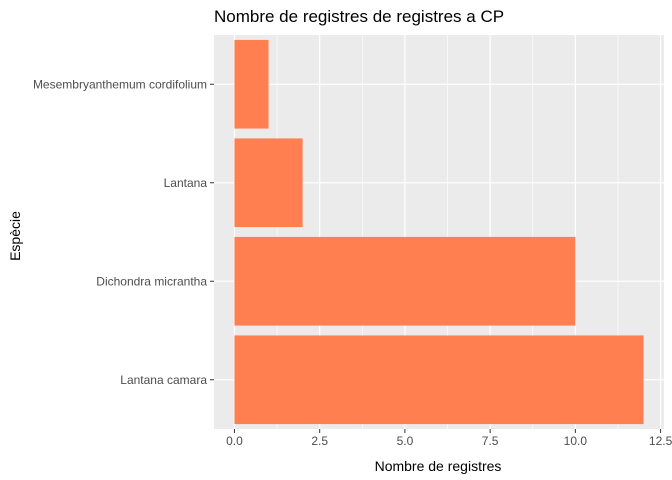 This screenshot has height=480, width=672. Describe the element at coordinates (151, 281) in the screenshot. I see `y-tick-label: Dichondra micrantha` at that location.